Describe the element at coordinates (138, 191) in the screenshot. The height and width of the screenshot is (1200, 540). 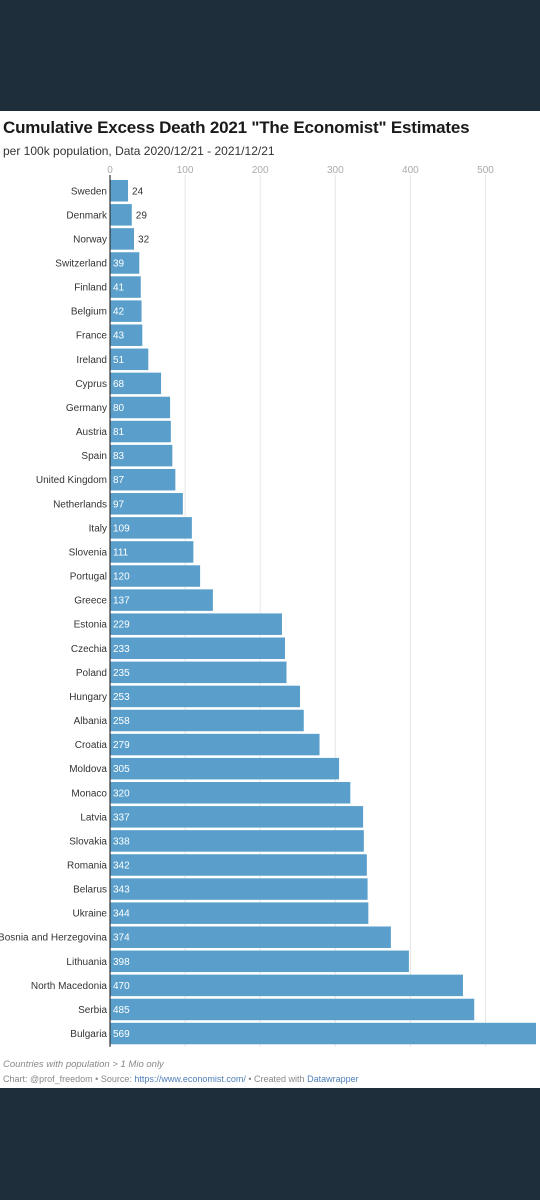
I see `value-label: 24` at that location.